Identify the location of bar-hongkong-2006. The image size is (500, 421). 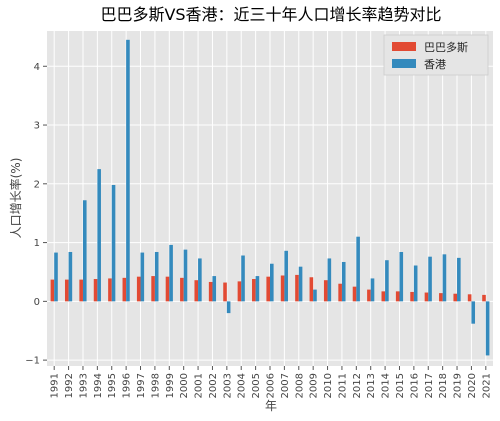
(272, 282).